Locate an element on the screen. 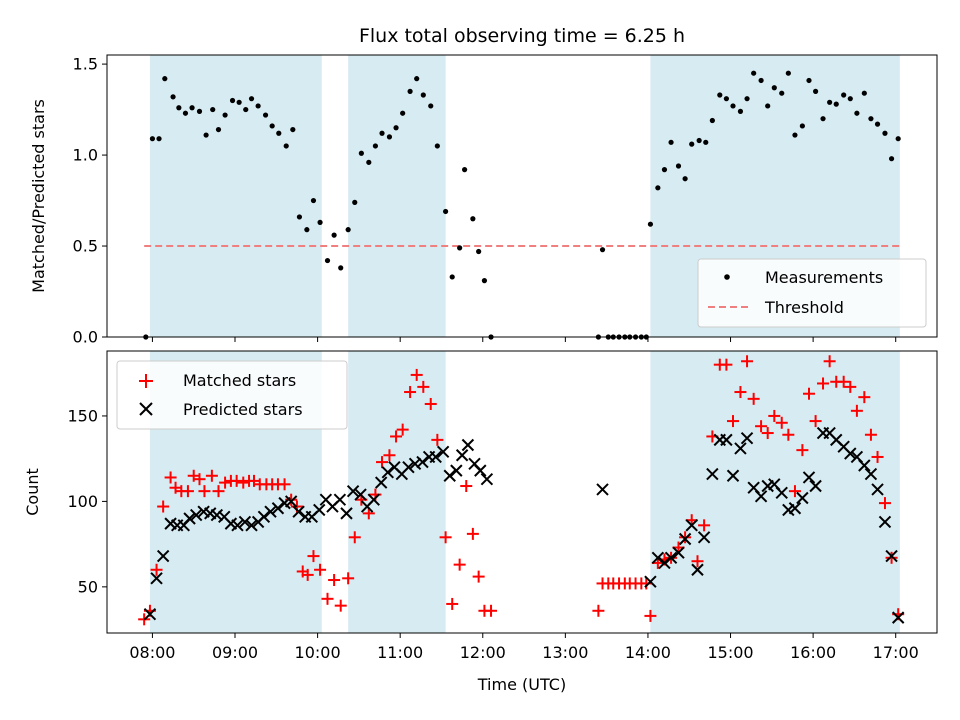 This screenshot has width=960, height=720. bottom-y-axis-label: Count is located at coordinates (32, 492).